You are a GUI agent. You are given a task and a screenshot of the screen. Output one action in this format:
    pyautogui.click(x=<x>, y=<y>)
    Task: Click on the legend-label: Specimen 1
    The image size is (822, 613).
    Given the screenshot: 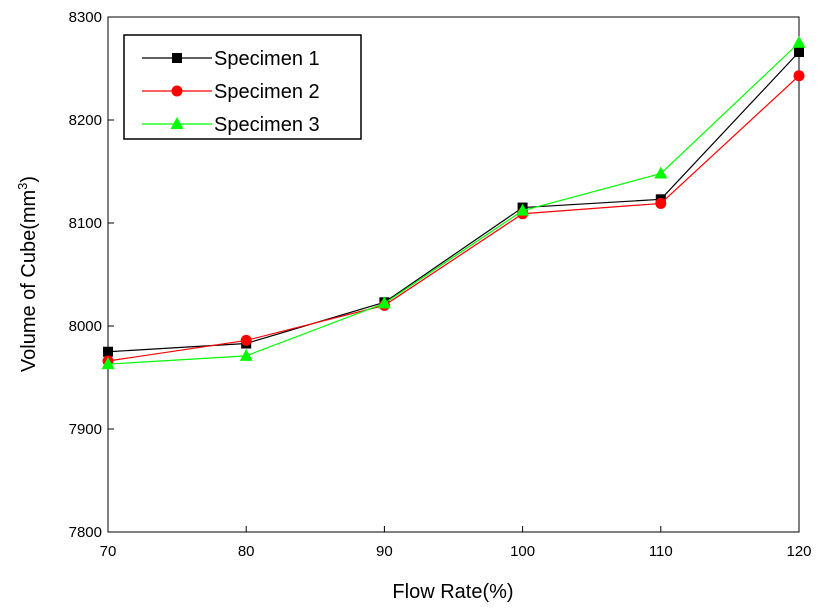 What is the action you would take?
    pyautogui.click(x=267, y=59)
    